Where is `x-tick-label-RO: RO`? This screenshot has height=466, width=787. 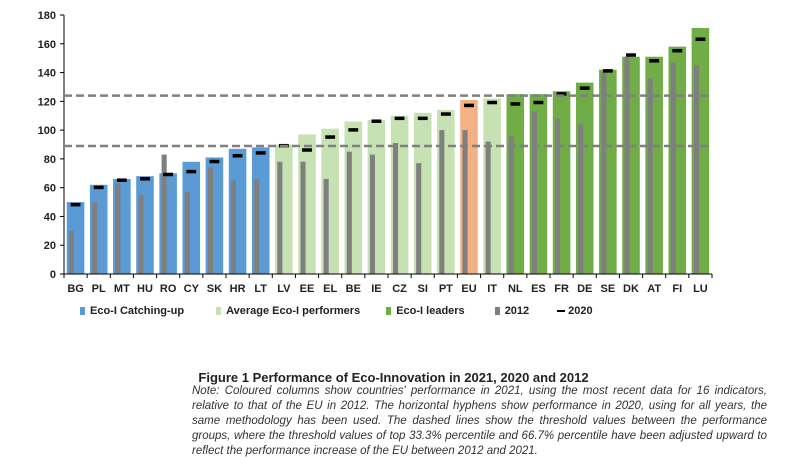 x-tick-label-RO: RO is located at coordinates (168, 289).